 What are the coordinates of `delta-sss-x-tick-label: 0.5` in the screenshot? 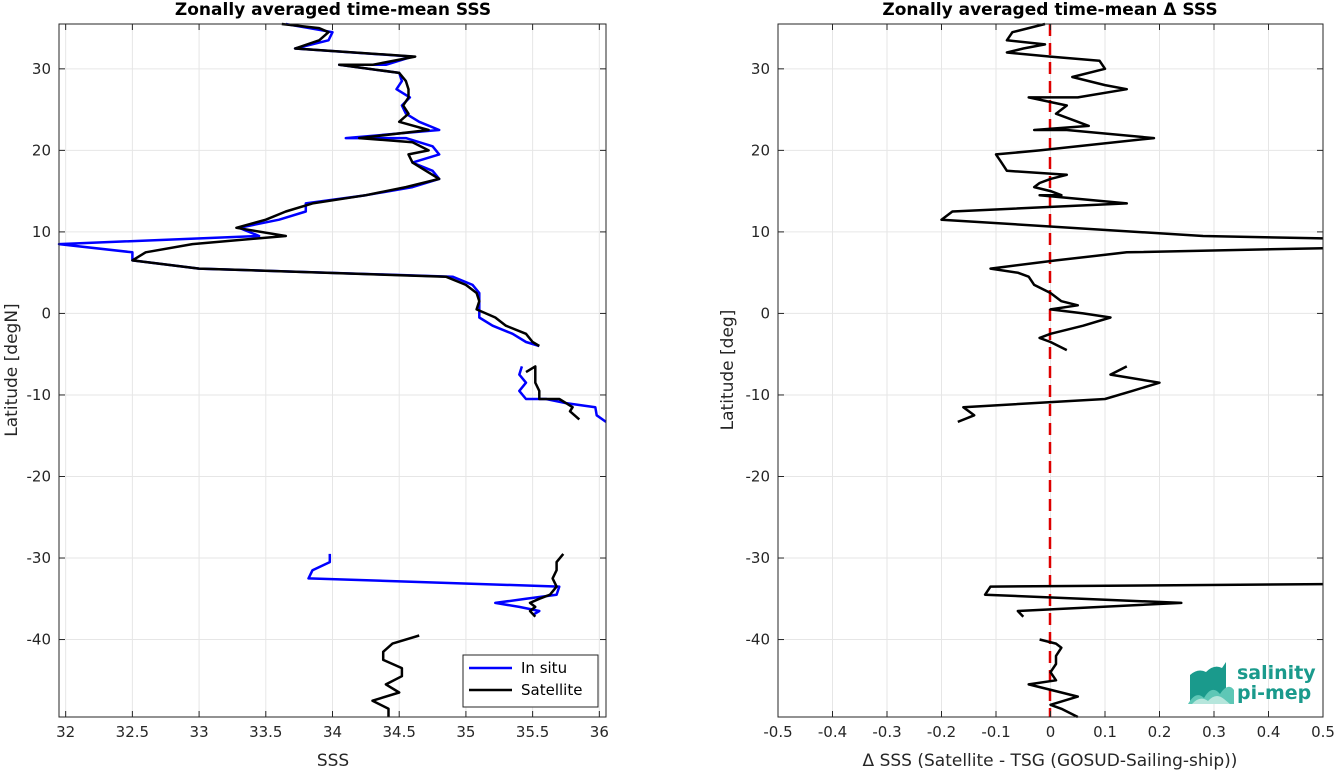 It's located at (1323, 732).